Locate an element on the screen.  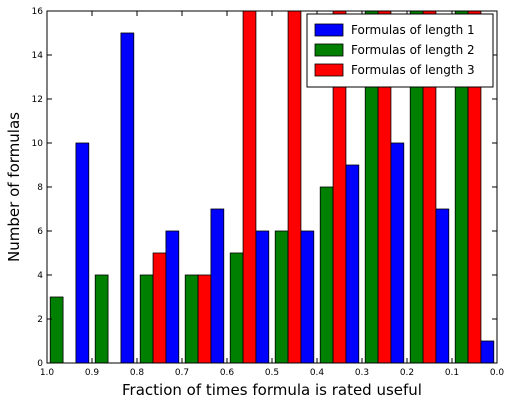
y-tick-label: 10 is located at coordinates (38, 144).